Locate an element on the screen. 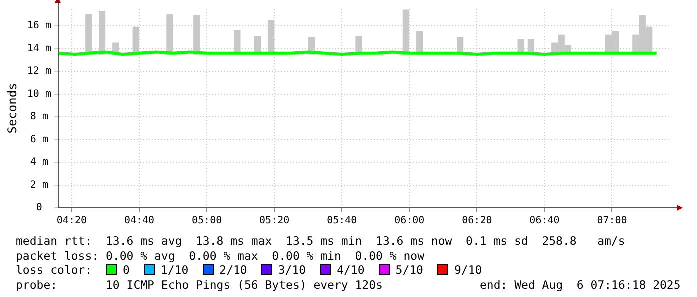 The height and width of the screenshot is (297, 697). text: 4/10 is located at coordinates (351, 270).